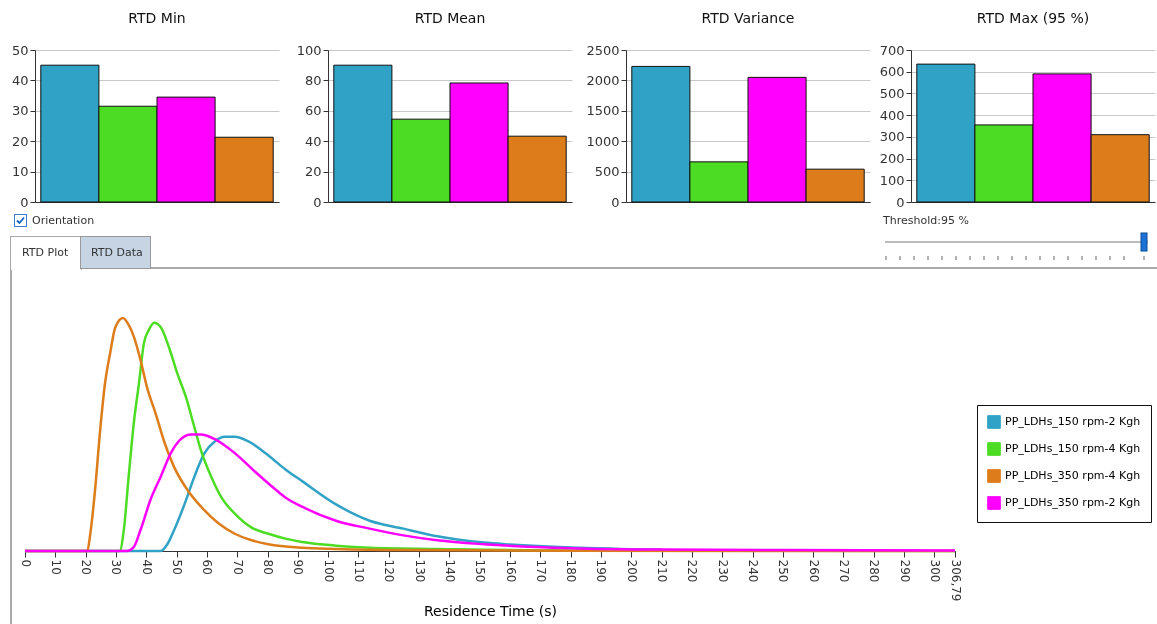  What do you see at coordinates (490, 611) in the screenshot?
I see `x-axis-title: Residence Time (s)` at bounding box center [490, 611].